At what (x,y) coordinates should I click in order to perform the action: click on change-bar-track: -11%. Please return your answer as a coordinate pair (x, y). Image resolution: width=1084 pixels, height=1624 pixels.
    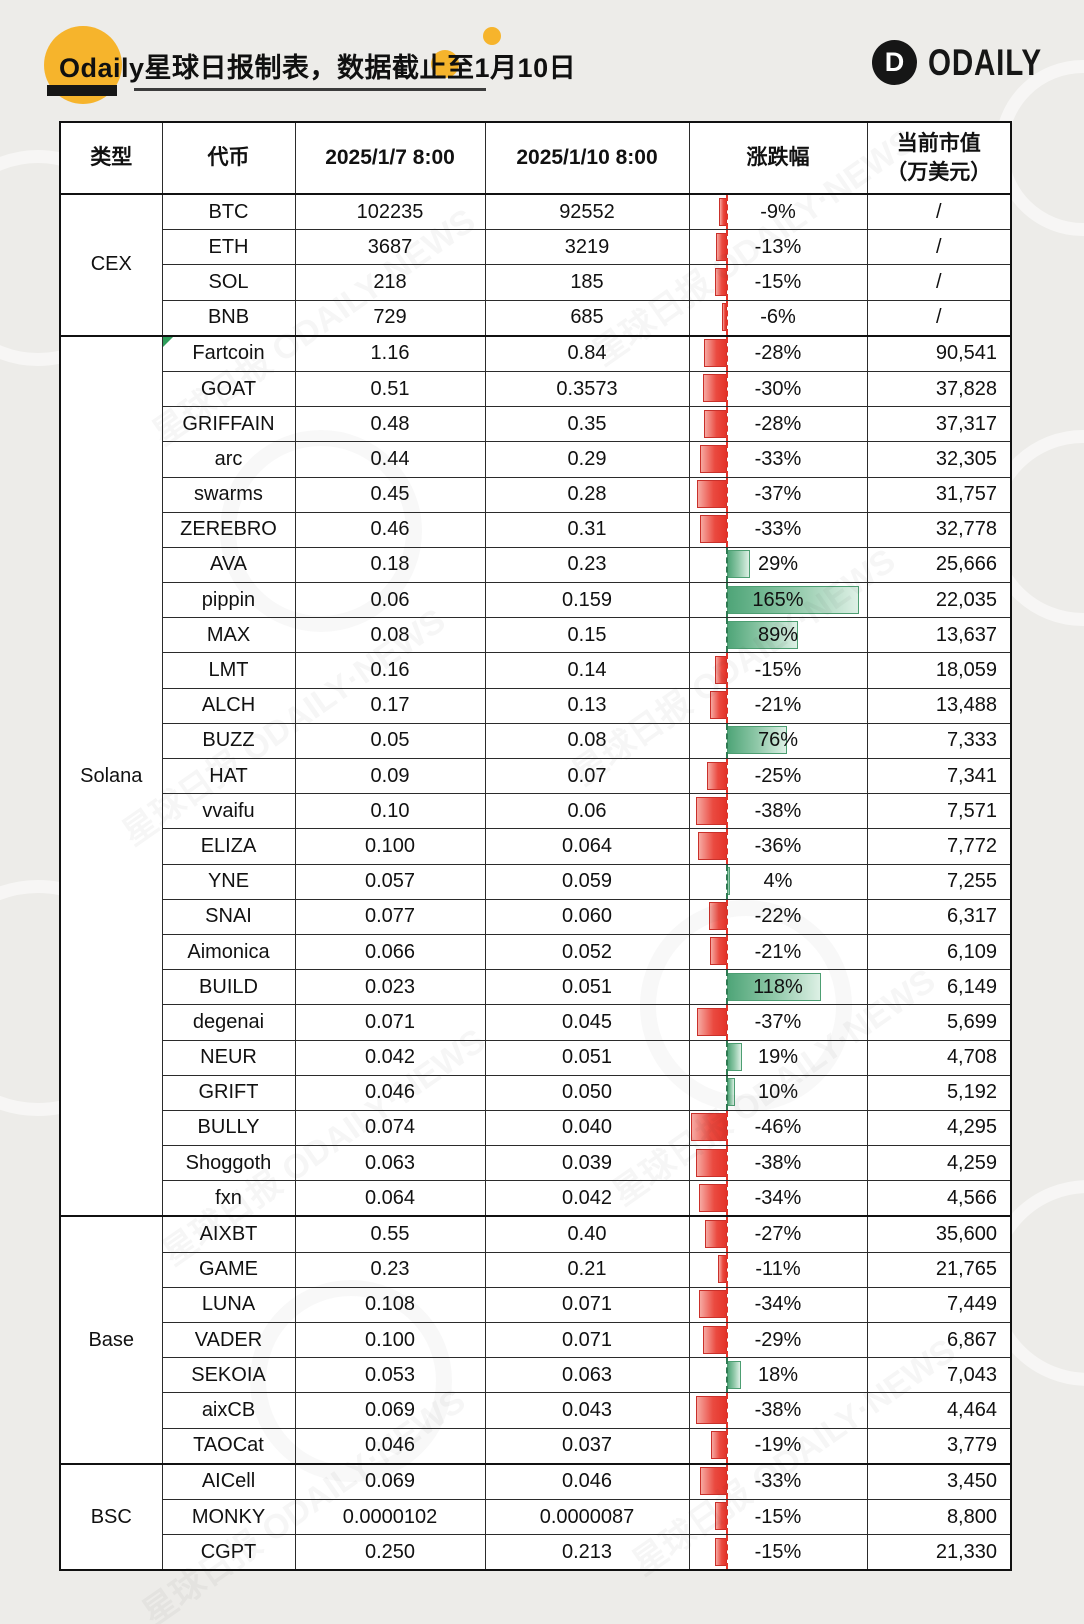
    Looking at the image, I should click on (778, 1269).